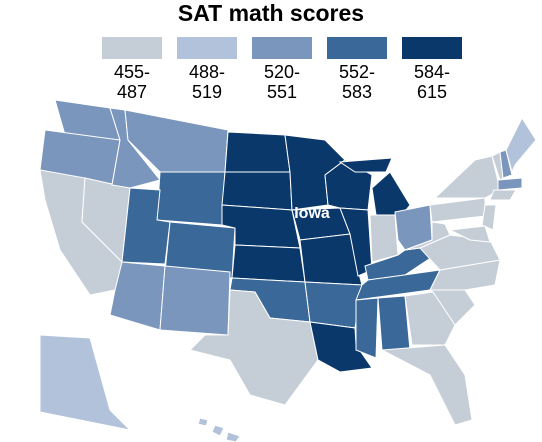 The image size is (542, 442). What do you see at coordinates (312, 213) in the screenshot?
I see `state-label: Iowa` at bounding box center [312, 213].